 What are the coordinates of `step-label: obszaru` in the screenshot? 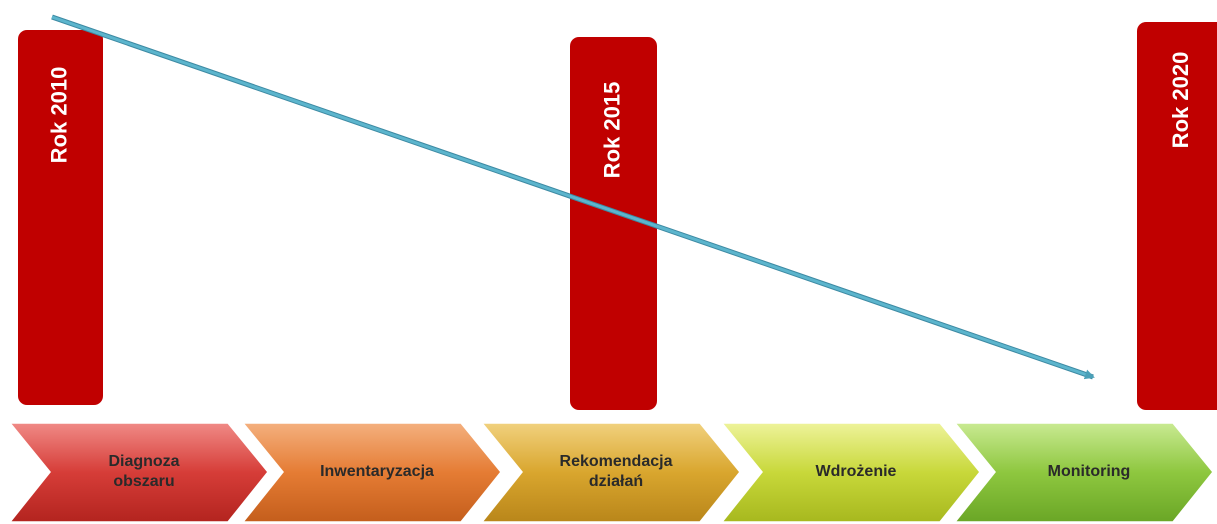 It's located at (143, 481).